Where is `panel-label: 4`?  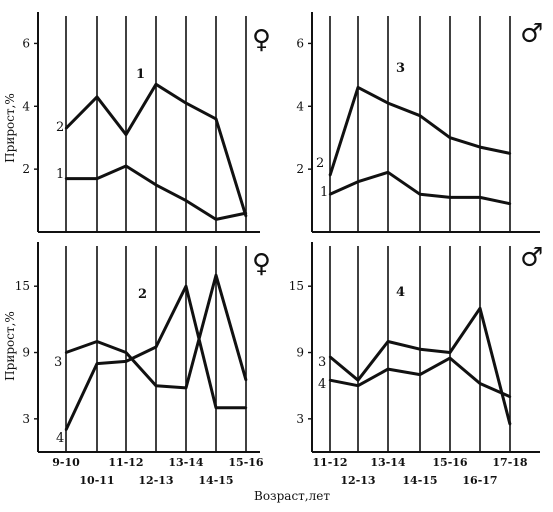
panel-label: 4 is located at coordinates (400, 292).